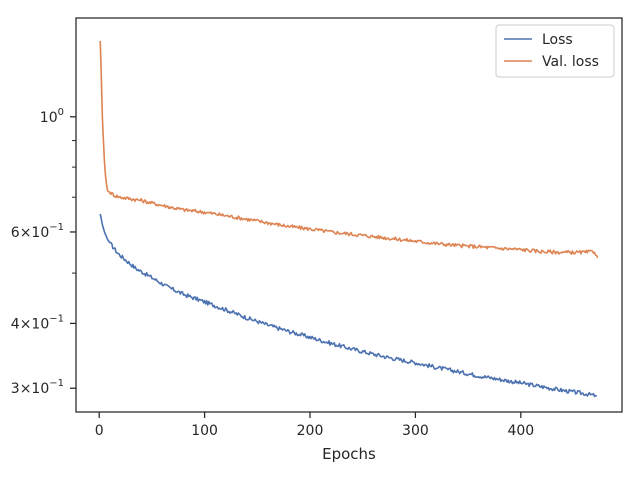  What do you see at coordinates (37, 231) in the screenshot?
I see `y-tick-label: 6×10⁻¹` at bounding box center [37, 231].